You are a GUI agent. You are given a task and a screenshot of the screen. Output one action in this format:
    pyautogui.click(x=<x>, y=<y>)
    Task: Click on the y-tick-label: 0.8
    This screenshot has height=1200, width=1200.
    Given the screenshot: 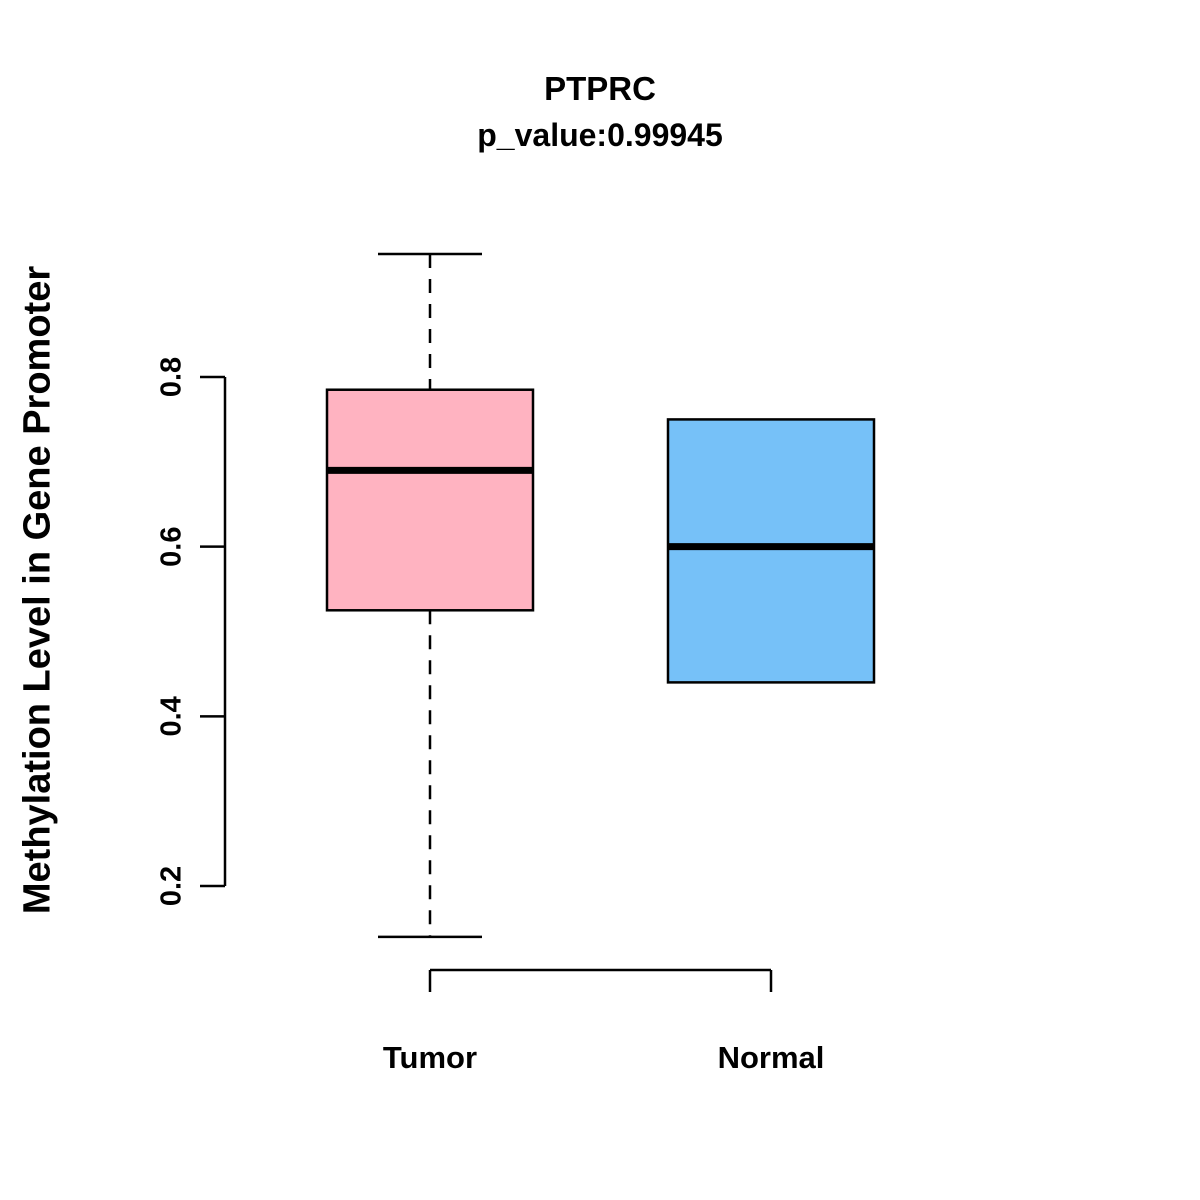 What is the action you would take?
    pyautogui.click(x=172, y=377)
    